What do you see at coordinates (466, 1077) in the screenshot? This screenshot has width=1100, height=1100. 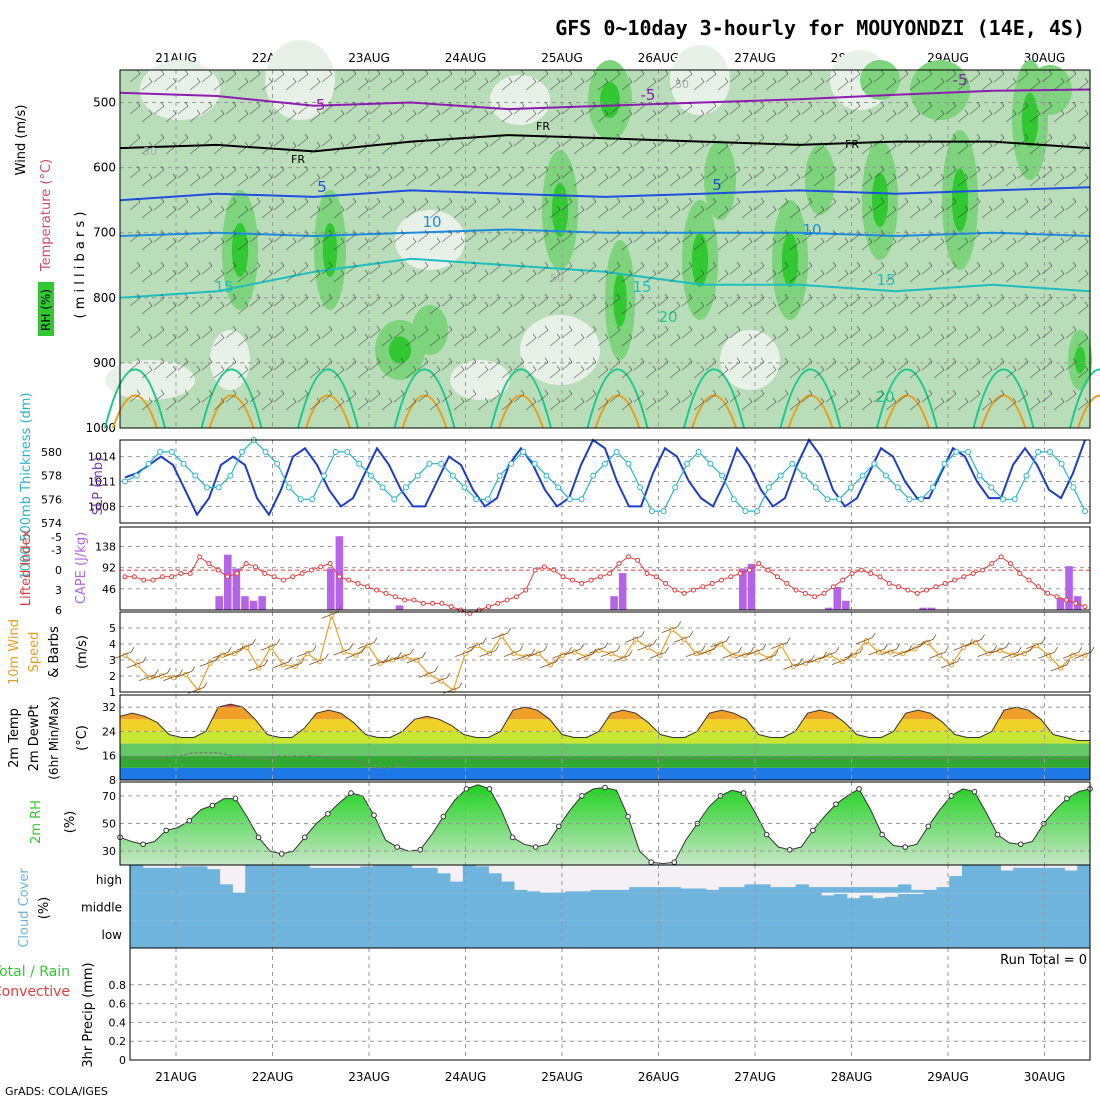 I see `date-label-bottom: 24AUG` at bounding box center [466, 1077].